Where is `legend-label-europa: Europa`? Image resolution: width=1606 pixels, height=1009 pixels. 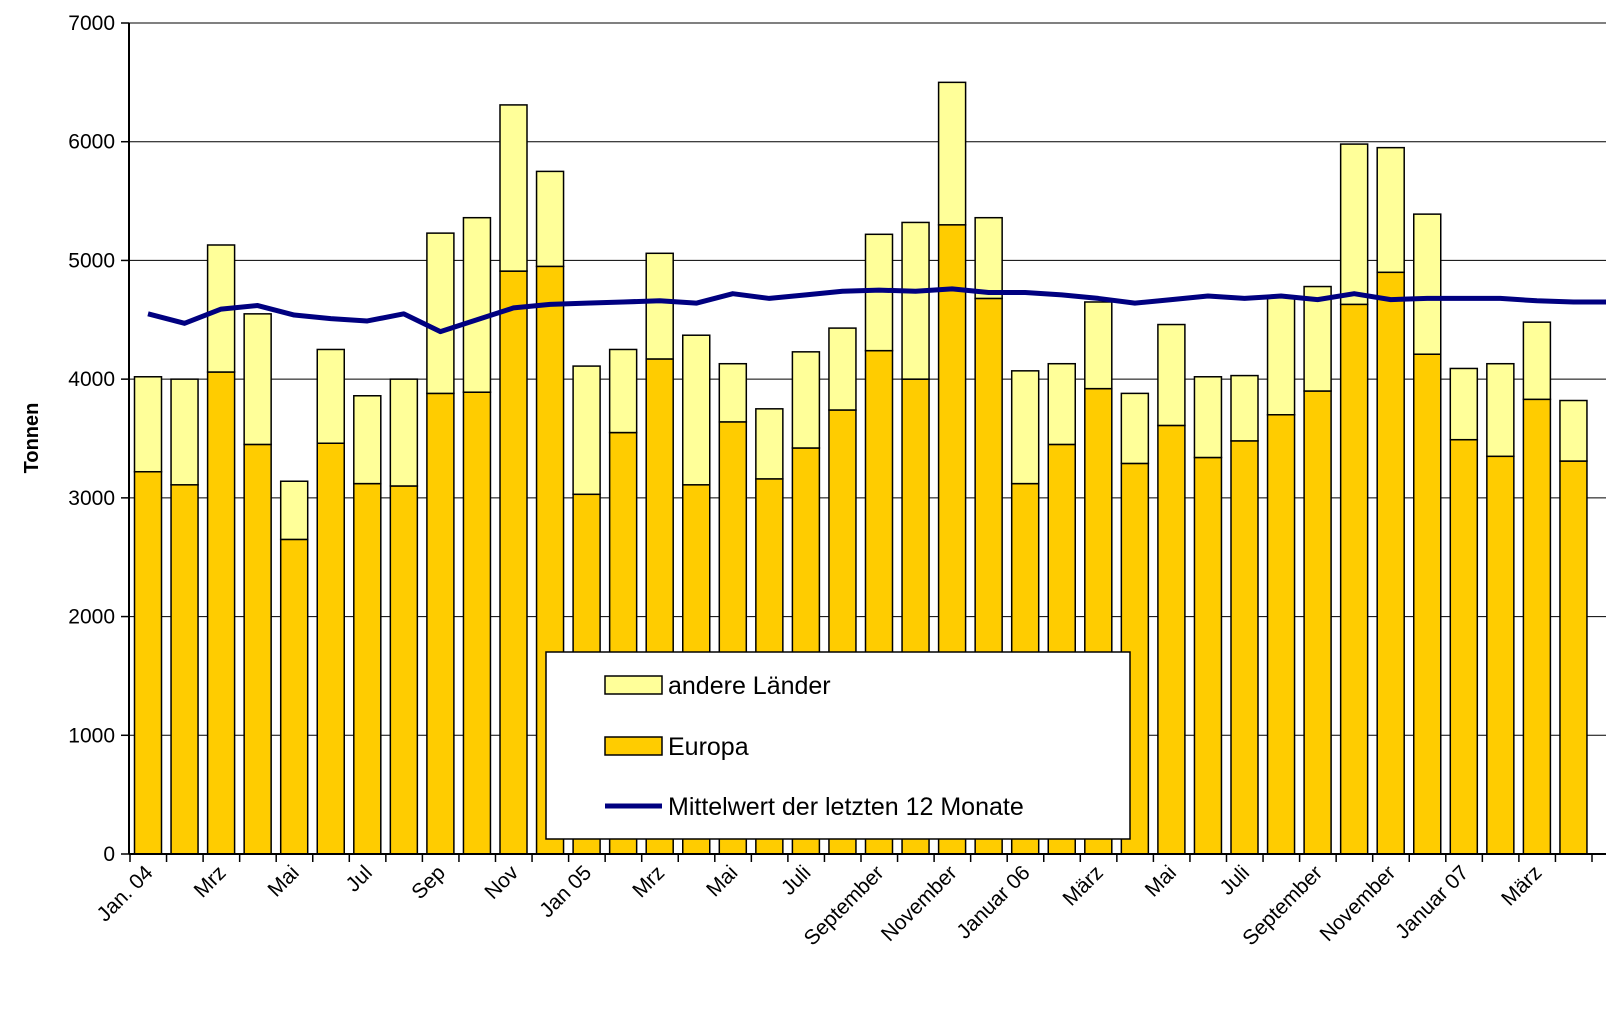 legend-label-europa: Europa is located at coordinates (708, 747).